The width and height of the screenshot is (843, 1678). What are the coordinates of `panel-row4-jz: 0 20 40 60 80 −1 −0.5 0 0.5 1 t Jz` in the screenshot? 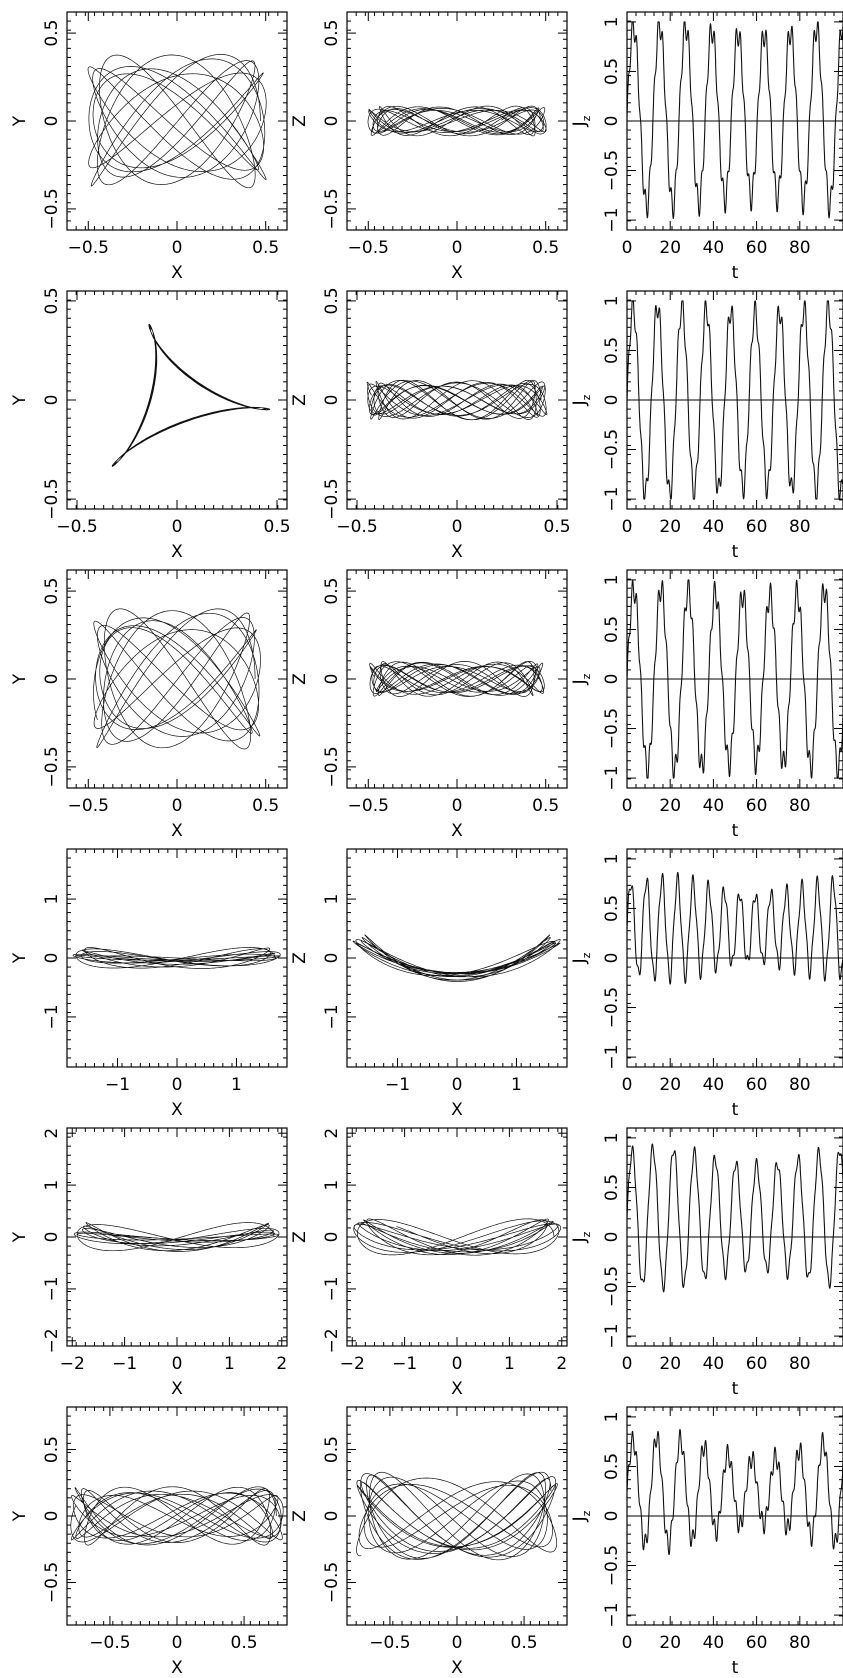 It's located at (706, 984).